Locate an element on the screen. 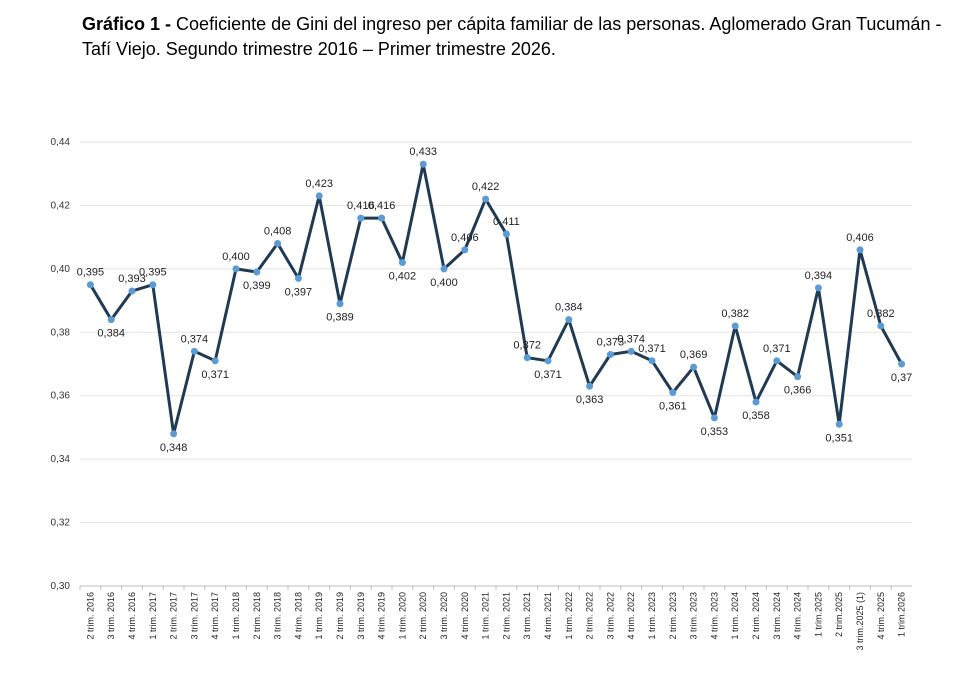 Image resolution: width=975 pixels, height=680 pixels. x-tick-label: 2 trim. 2024 is located at coordinates (756, 616).